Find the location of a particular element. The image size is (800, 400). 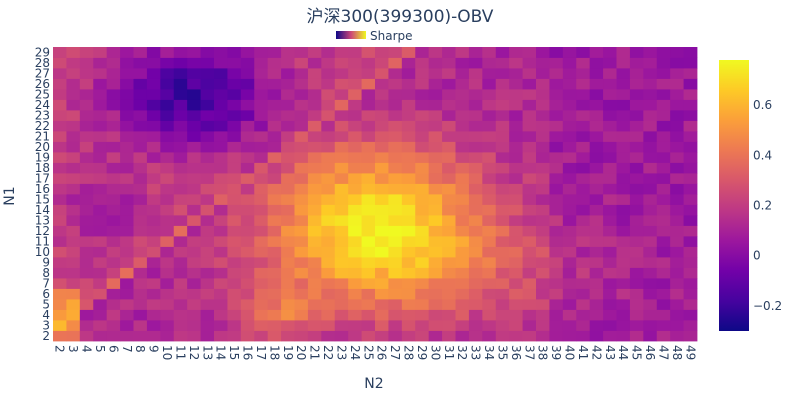

x-tick-label: 22 is located at coordinates (328, 352).